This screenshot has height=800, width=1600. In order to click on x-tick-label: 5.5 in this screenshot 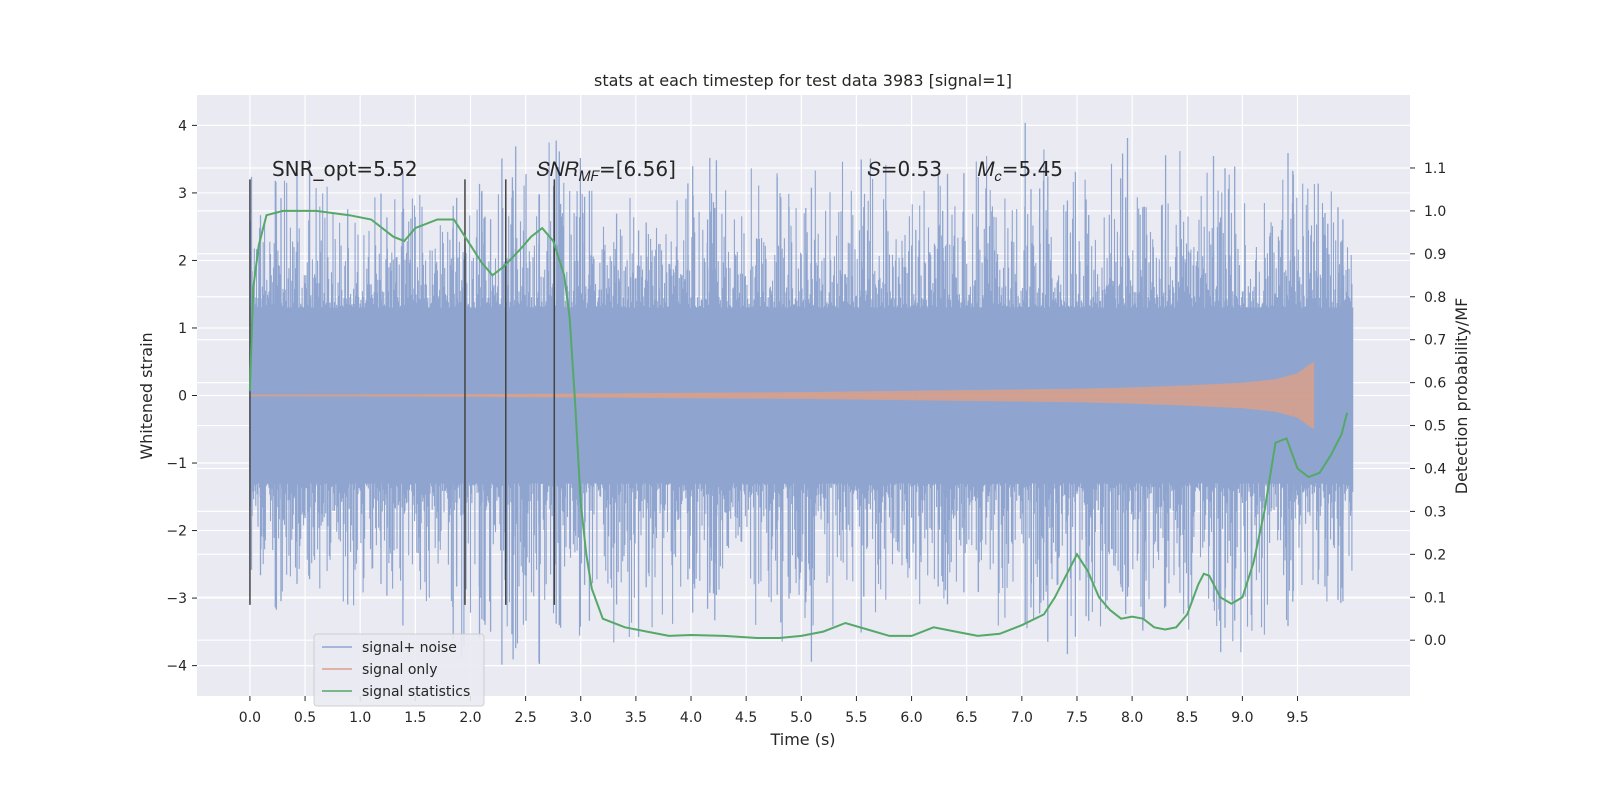, I will do `click(856, 718)`.